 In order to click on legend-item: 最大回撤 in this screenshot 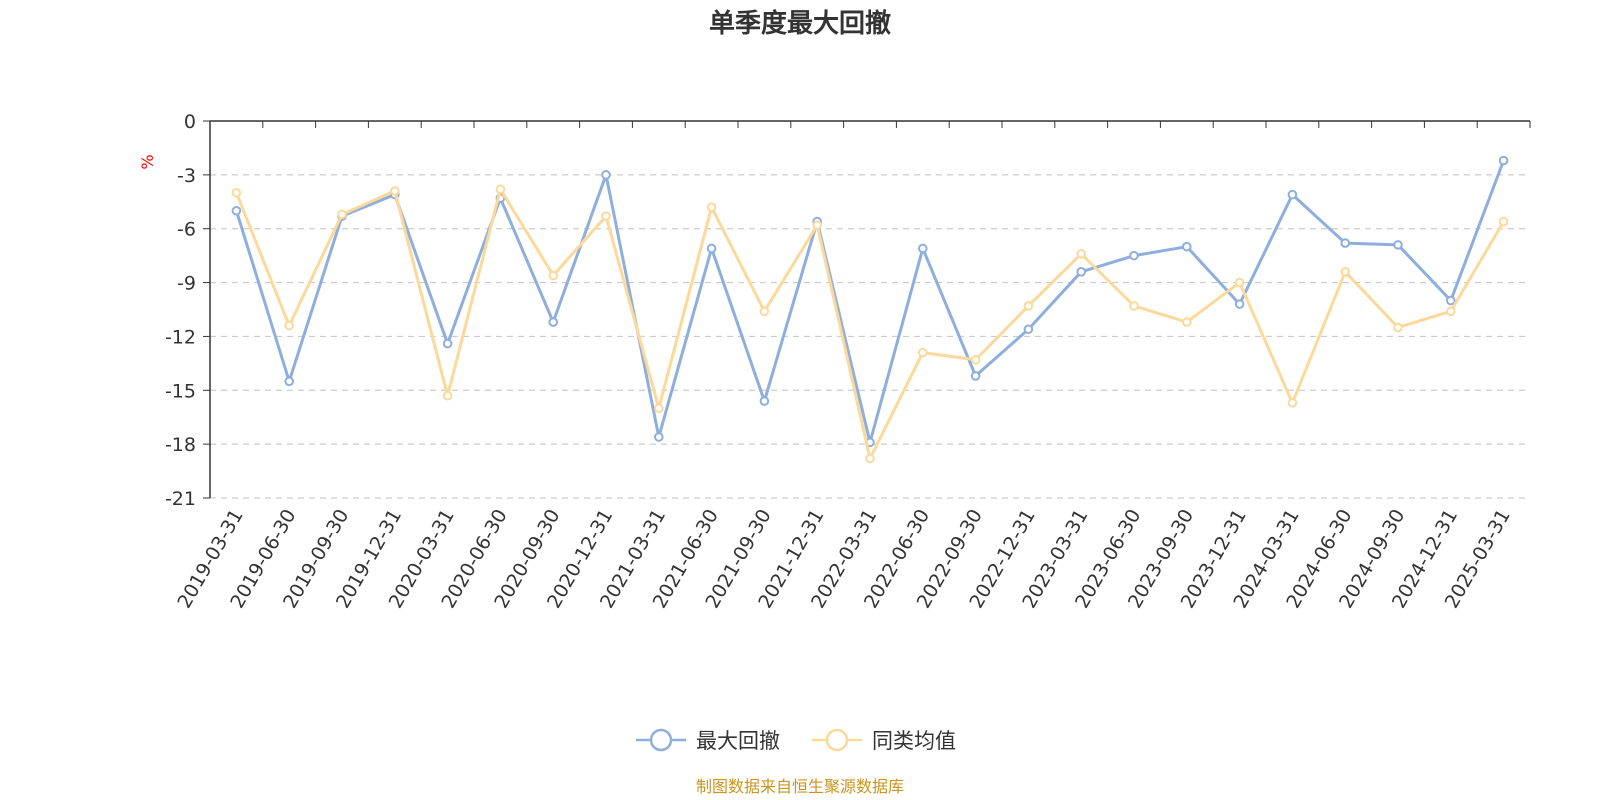, I will do `click(708, 740)`.